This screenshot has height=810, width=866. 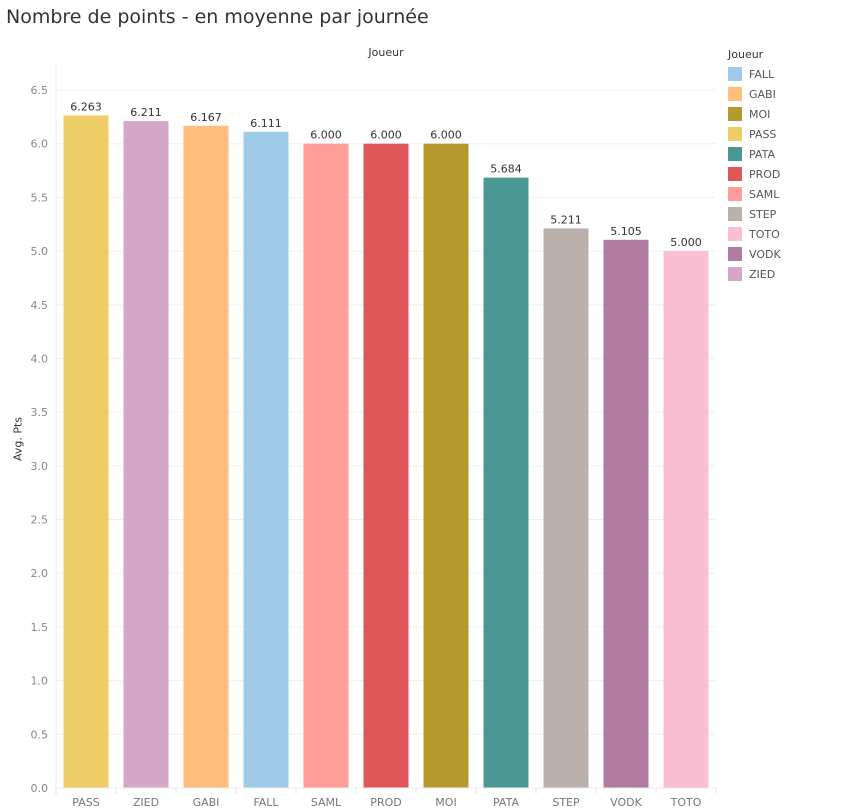 What do you see at coordinates (40, 681) in the screenshot?
I see `y-tick-label: 1.0` at bounding box center [40, 681].